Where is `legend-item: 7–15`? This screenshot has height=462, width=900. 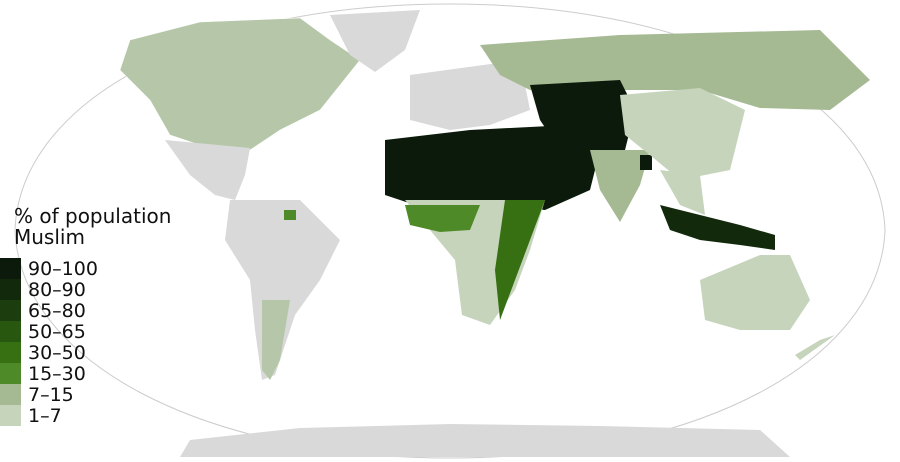
legend-item: 7–15 is located at coordinates (85, 394).